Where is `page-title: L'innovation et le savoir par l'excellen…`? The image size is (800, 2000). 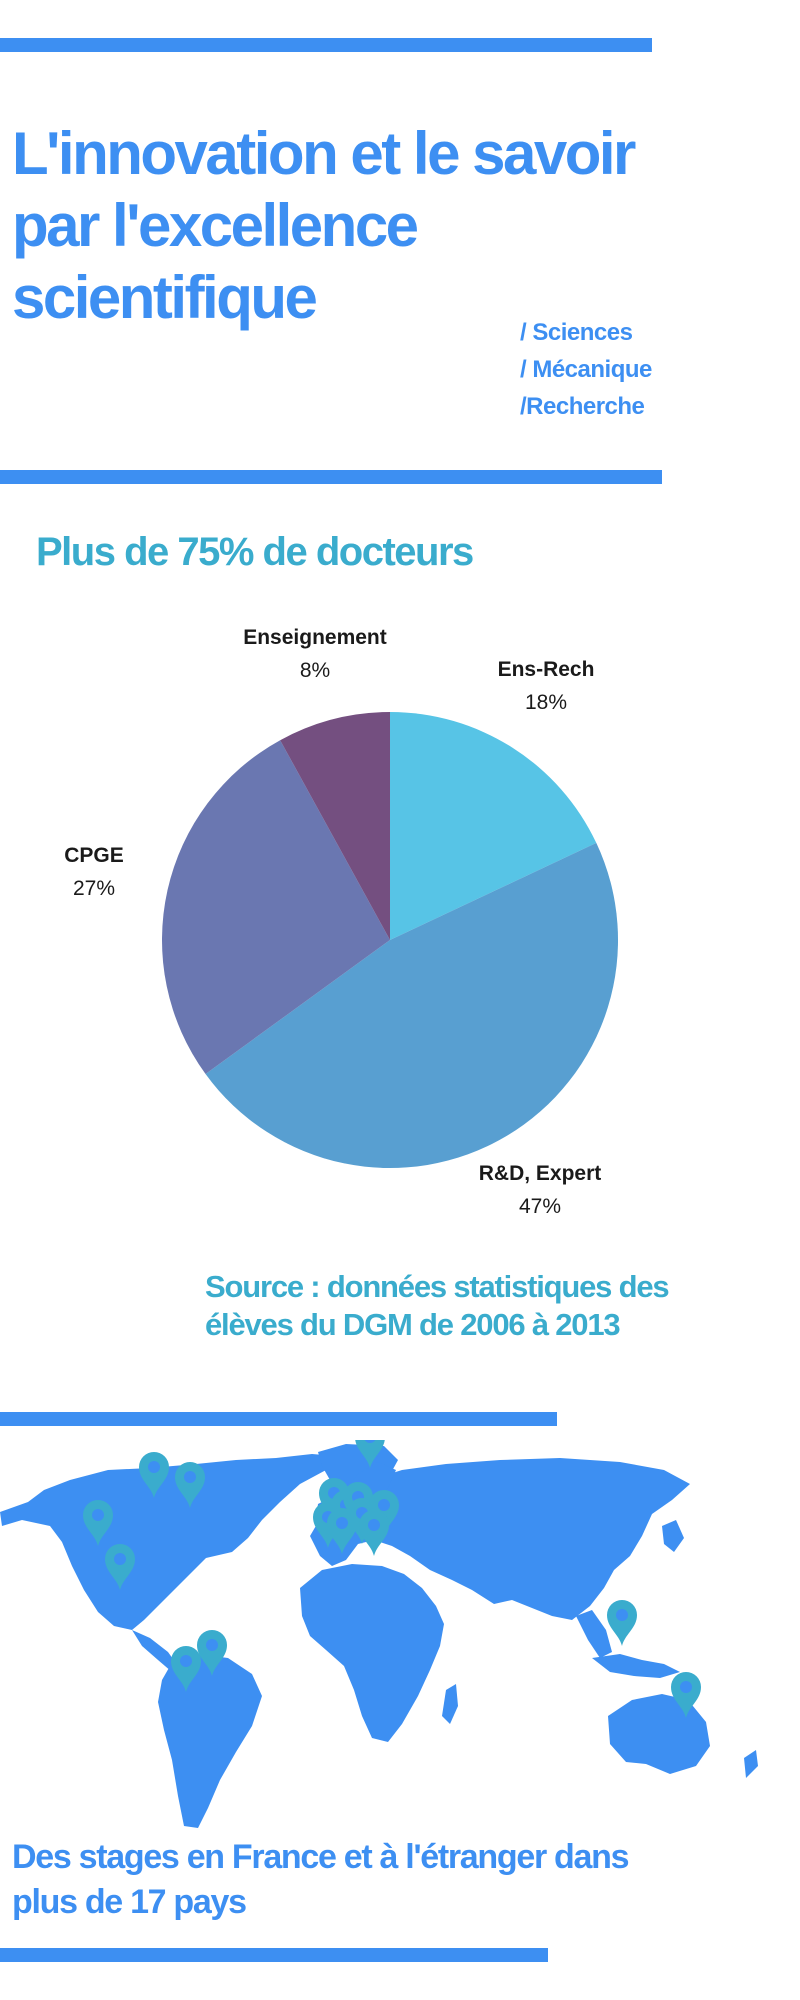
page-title: L'innovation et le savoir par l'excellen… is located at coordinates (362, 226).